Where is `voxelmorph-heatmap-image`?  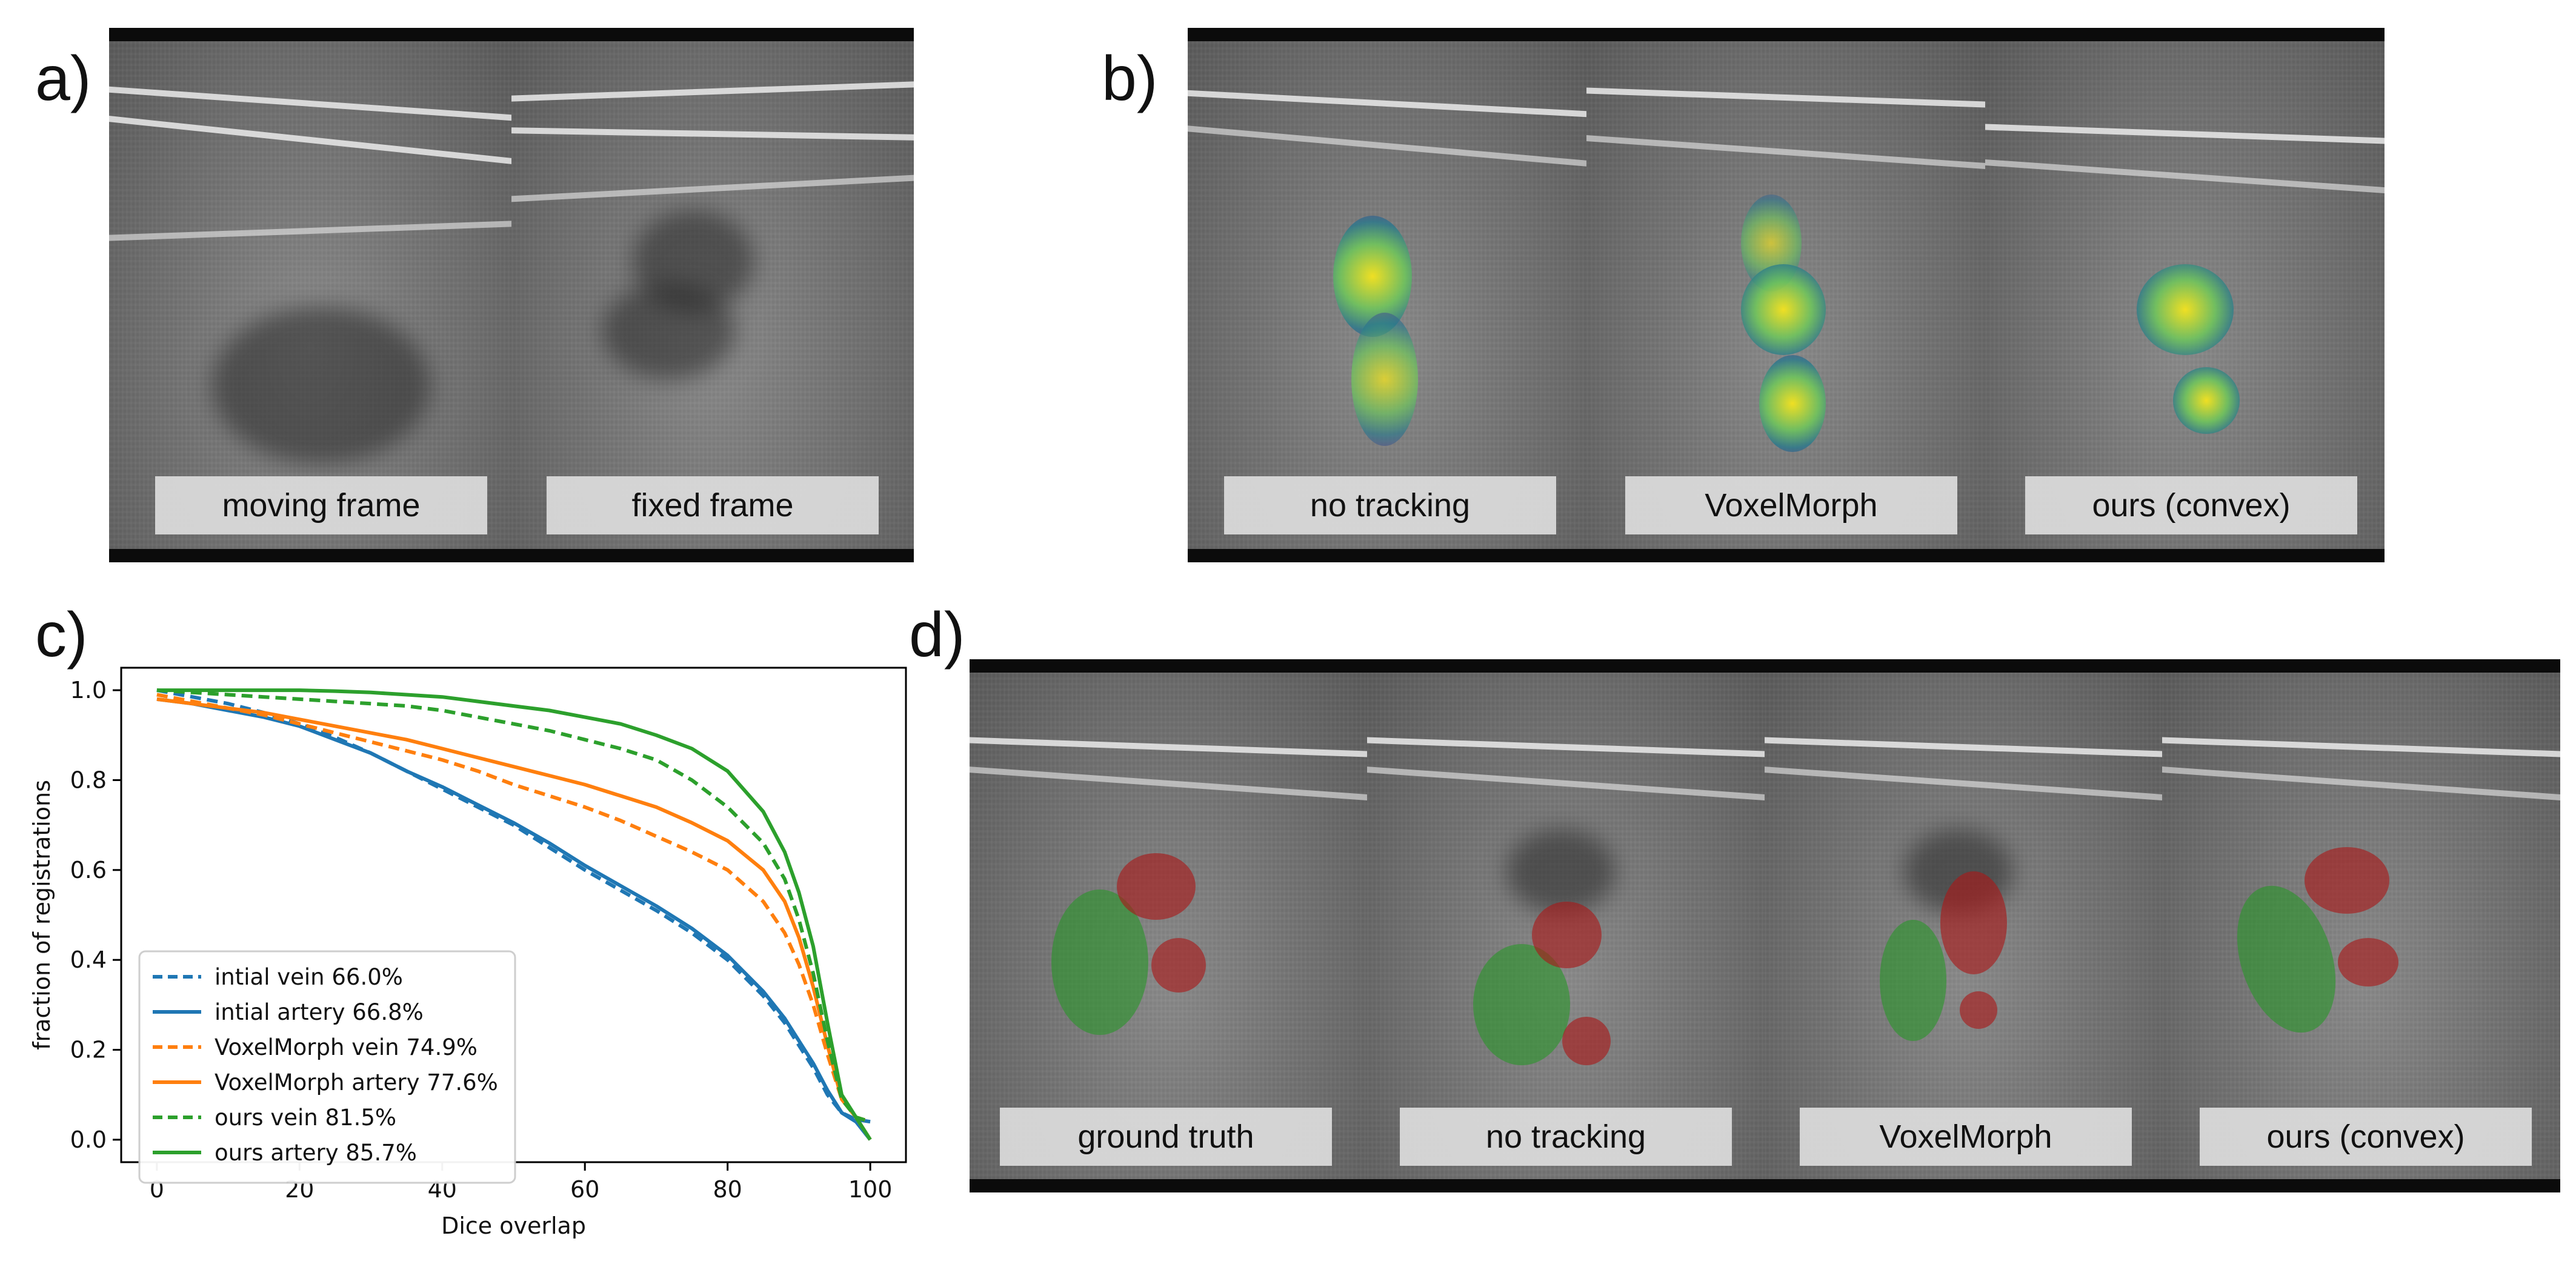 voxelmorph-heatmap-image is located at coordinates (1785, 295).